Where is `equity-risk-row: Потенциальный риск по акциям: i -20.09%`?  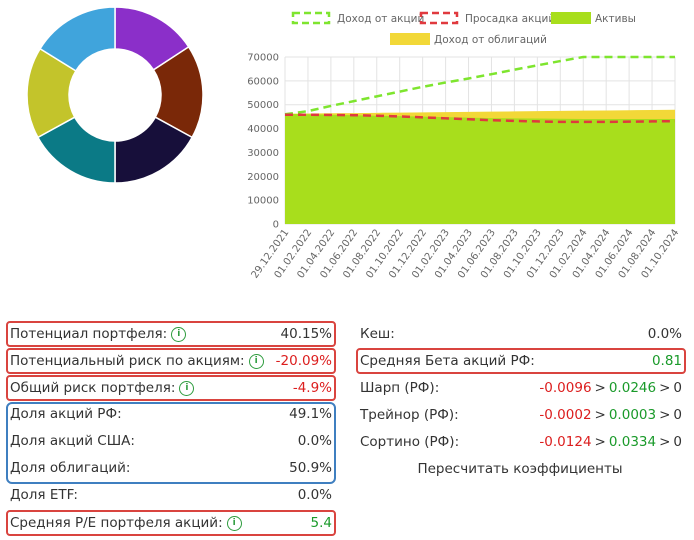 equity-risk-row: Потенциальный риск по акциям: i -20.09% is located at coordinates (171, 361).